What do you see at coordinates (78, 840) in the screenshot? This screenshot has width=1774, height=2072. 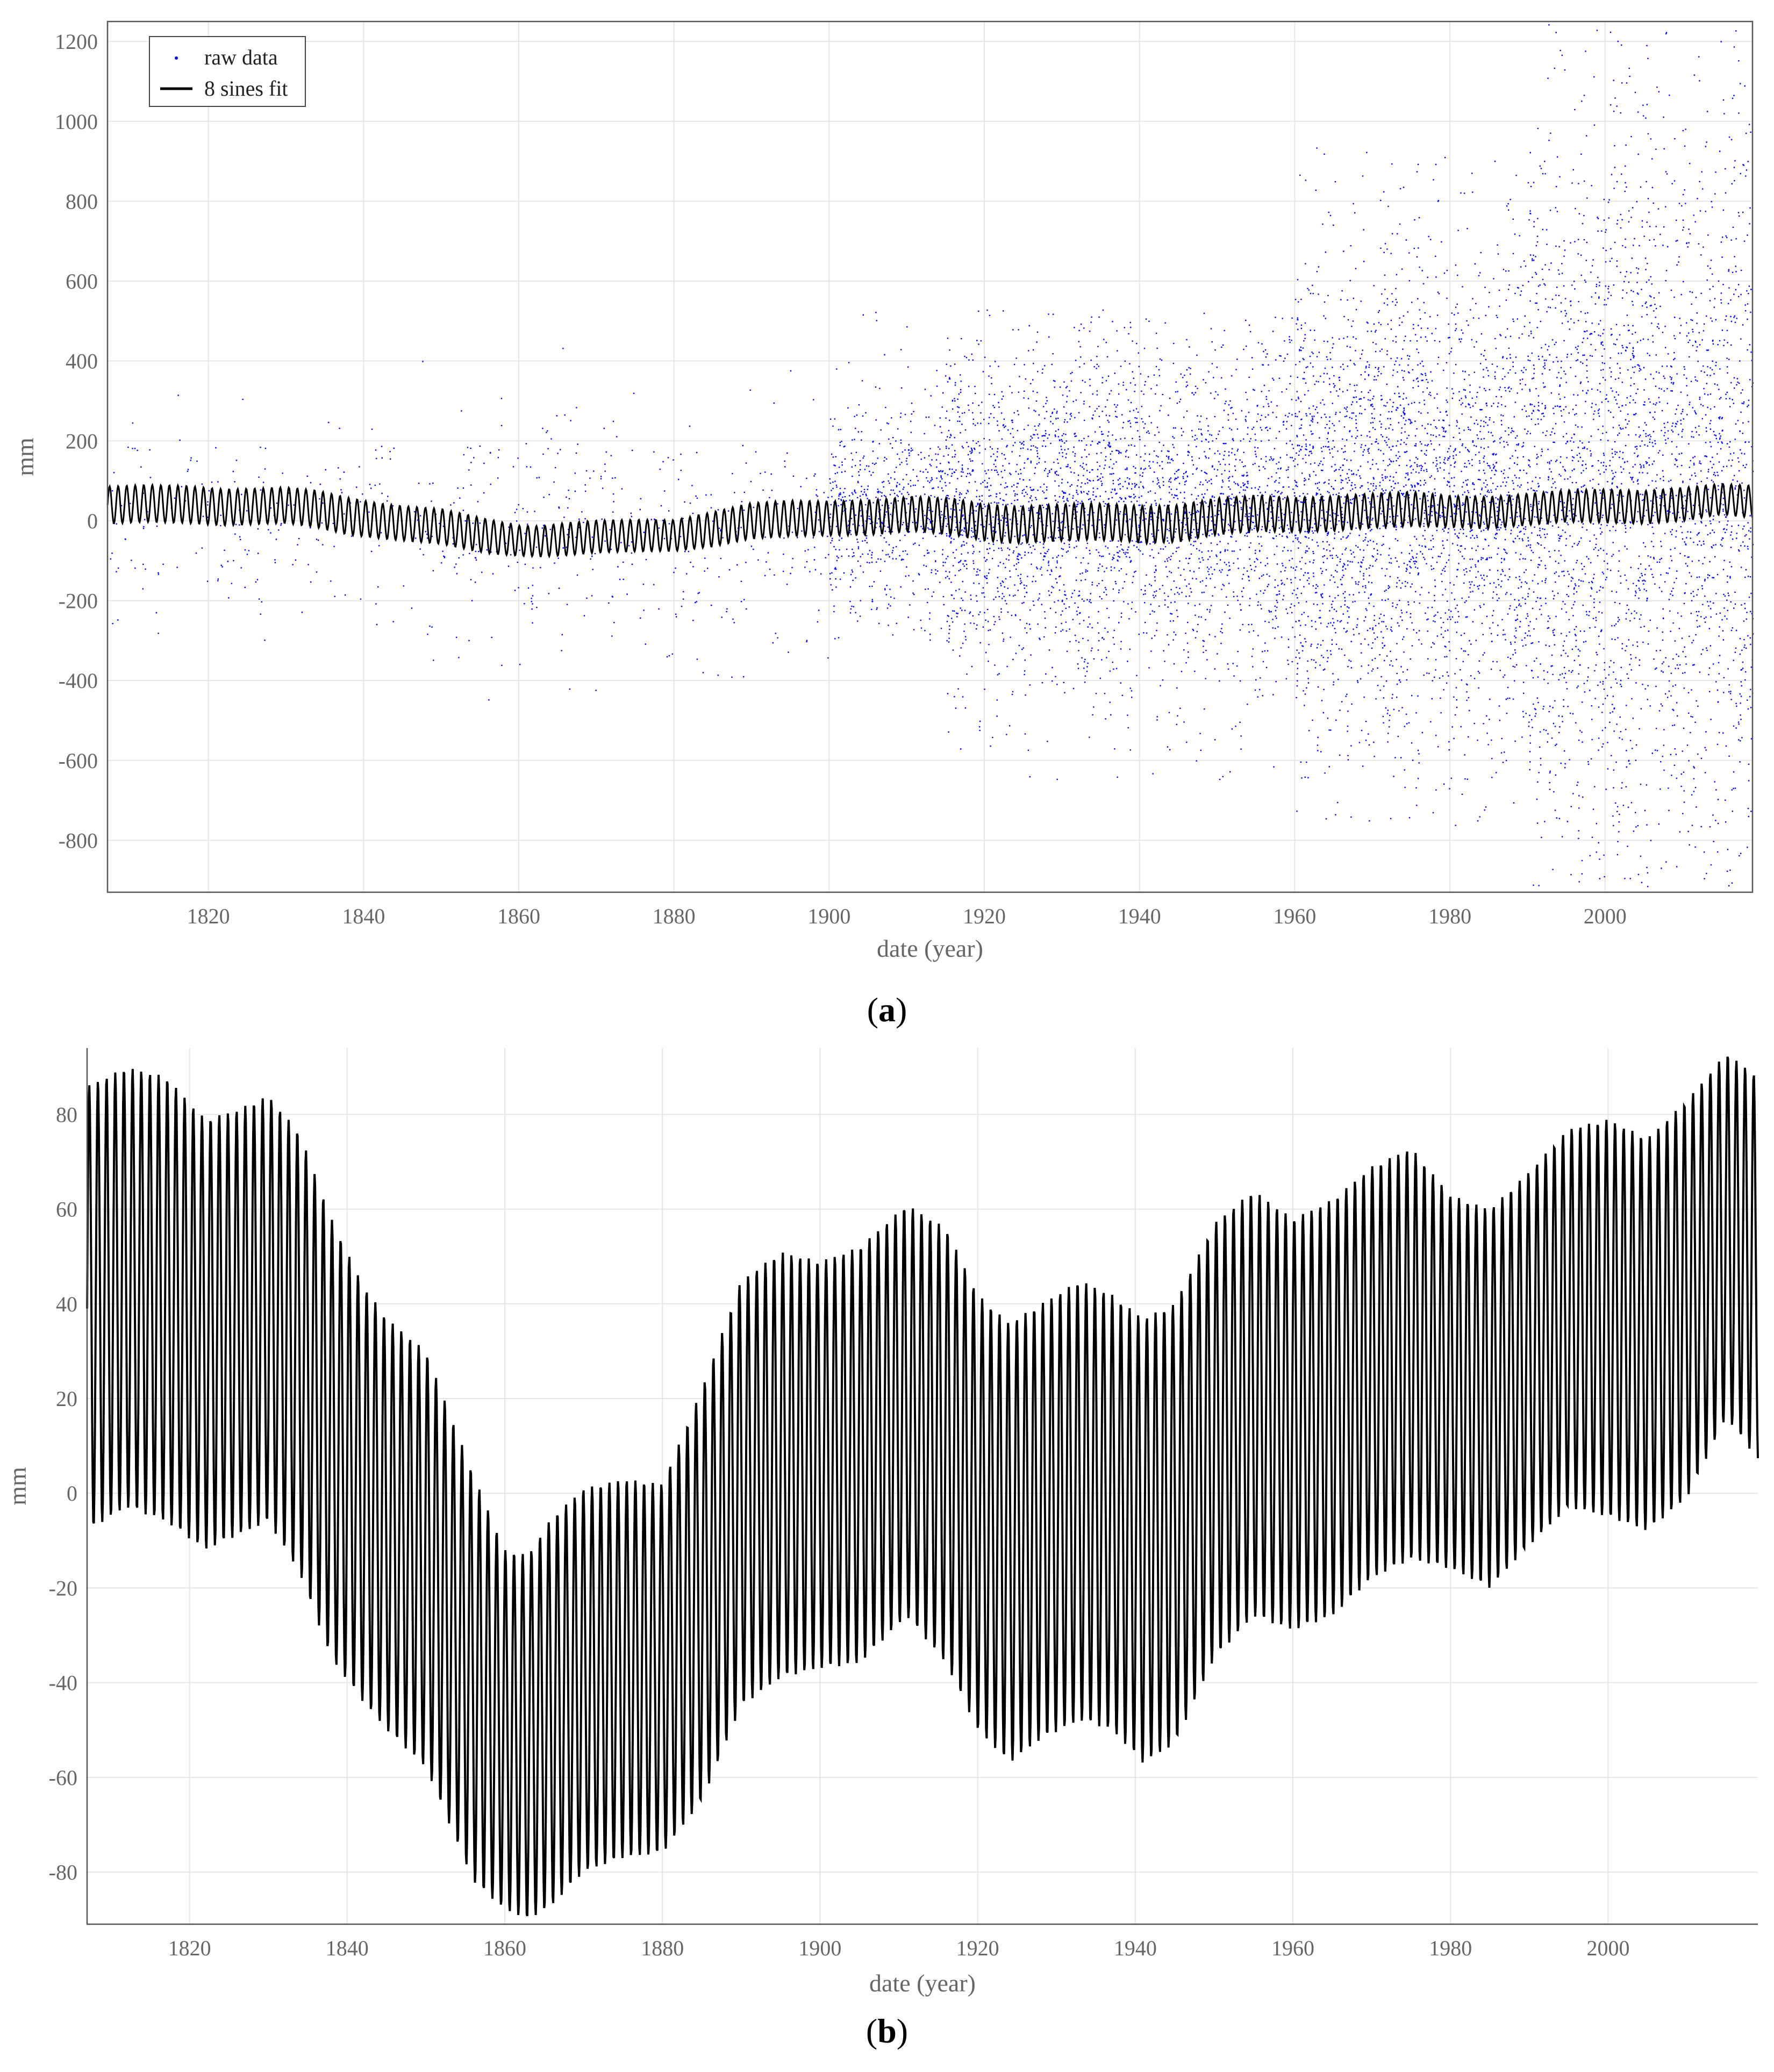 I see `y-tick-label: -800` at bounding box center [78, 840].